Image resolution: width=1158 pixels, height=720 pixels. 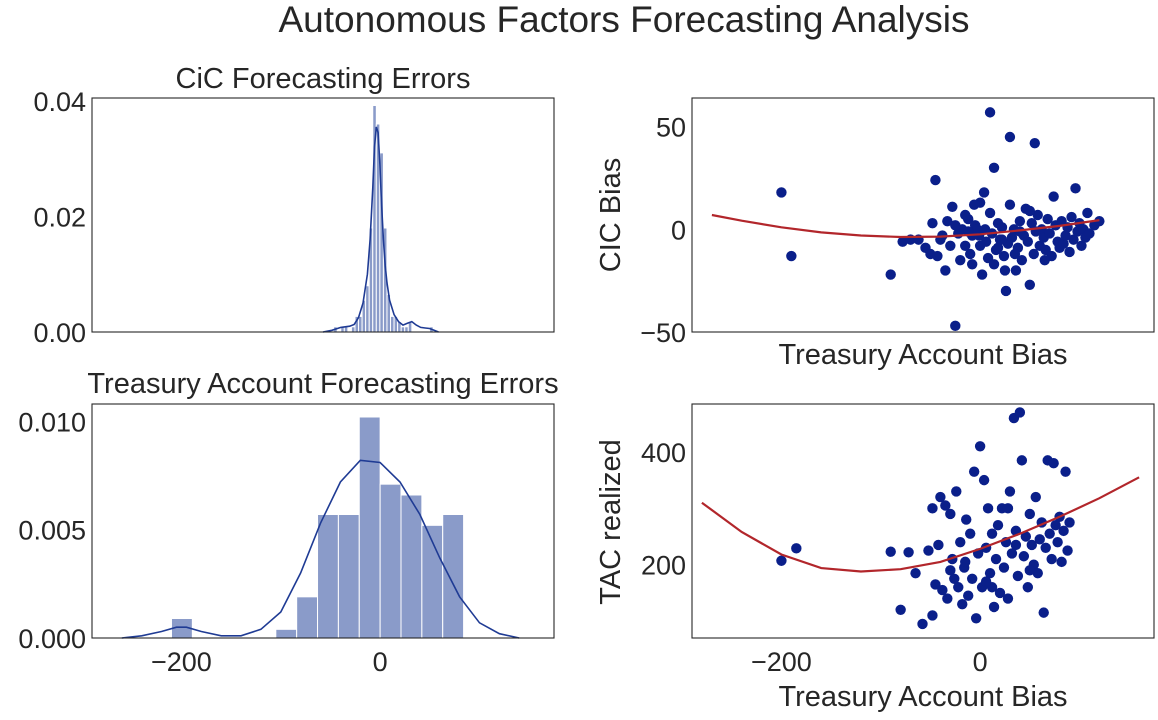 I want to click on tac-scatter-points, so click(x=925, y=518).